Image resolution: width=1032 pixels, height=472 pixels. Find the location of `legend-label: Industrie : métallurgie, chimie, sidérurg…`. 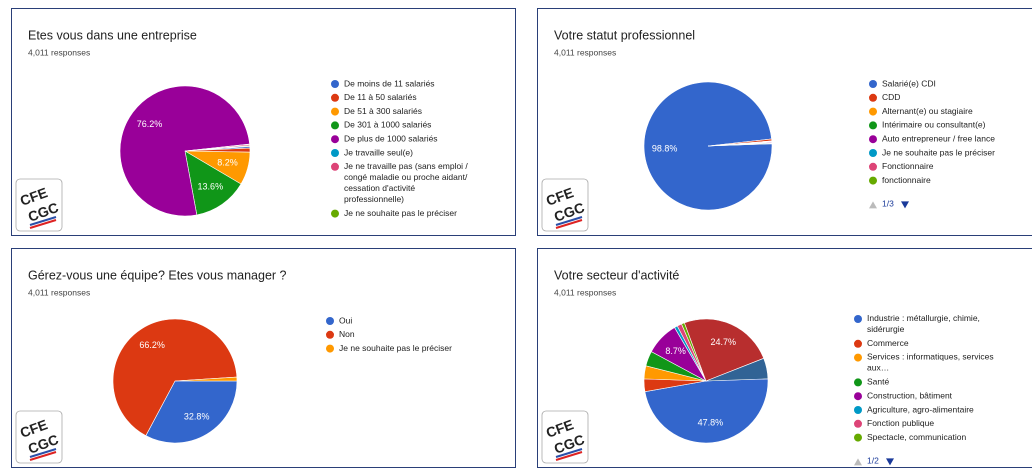

legend-label: Industrie : métallurgie, chimie, sidérurg… is located at coordinates (923, 323).